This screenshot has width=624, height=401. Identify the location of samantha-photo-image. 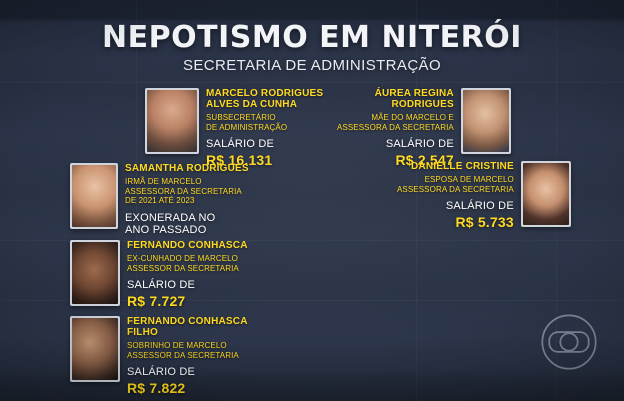
(94, 196).